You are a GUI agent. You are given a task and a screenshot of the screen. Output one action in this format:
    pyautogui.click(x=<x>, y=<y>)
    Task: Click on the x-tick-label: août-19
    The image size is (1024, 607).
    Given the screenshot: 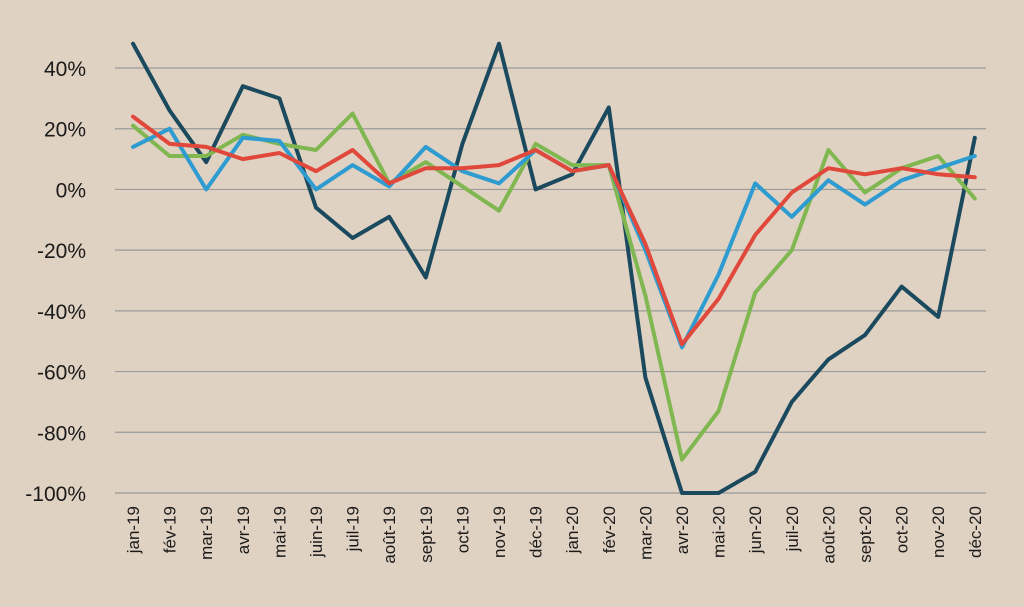 What is the action you would take?
    pyautogui.click(x=389, y=535)
    